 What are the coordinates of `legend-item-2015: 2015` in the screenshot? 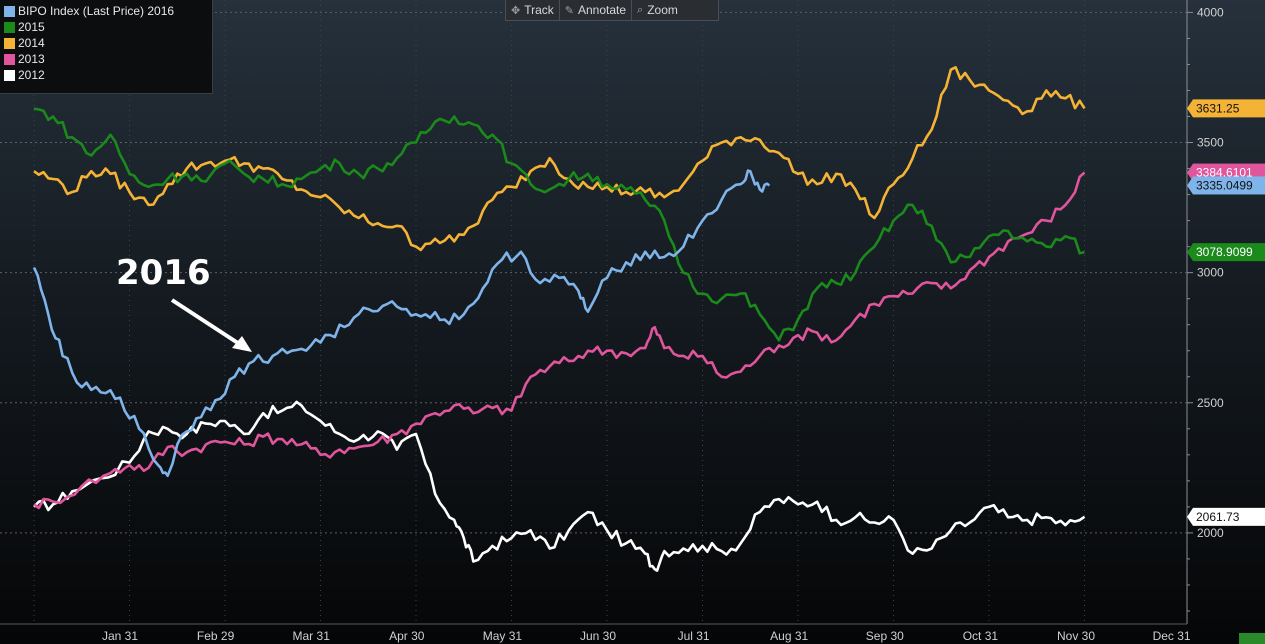 It's located at (106, 27).